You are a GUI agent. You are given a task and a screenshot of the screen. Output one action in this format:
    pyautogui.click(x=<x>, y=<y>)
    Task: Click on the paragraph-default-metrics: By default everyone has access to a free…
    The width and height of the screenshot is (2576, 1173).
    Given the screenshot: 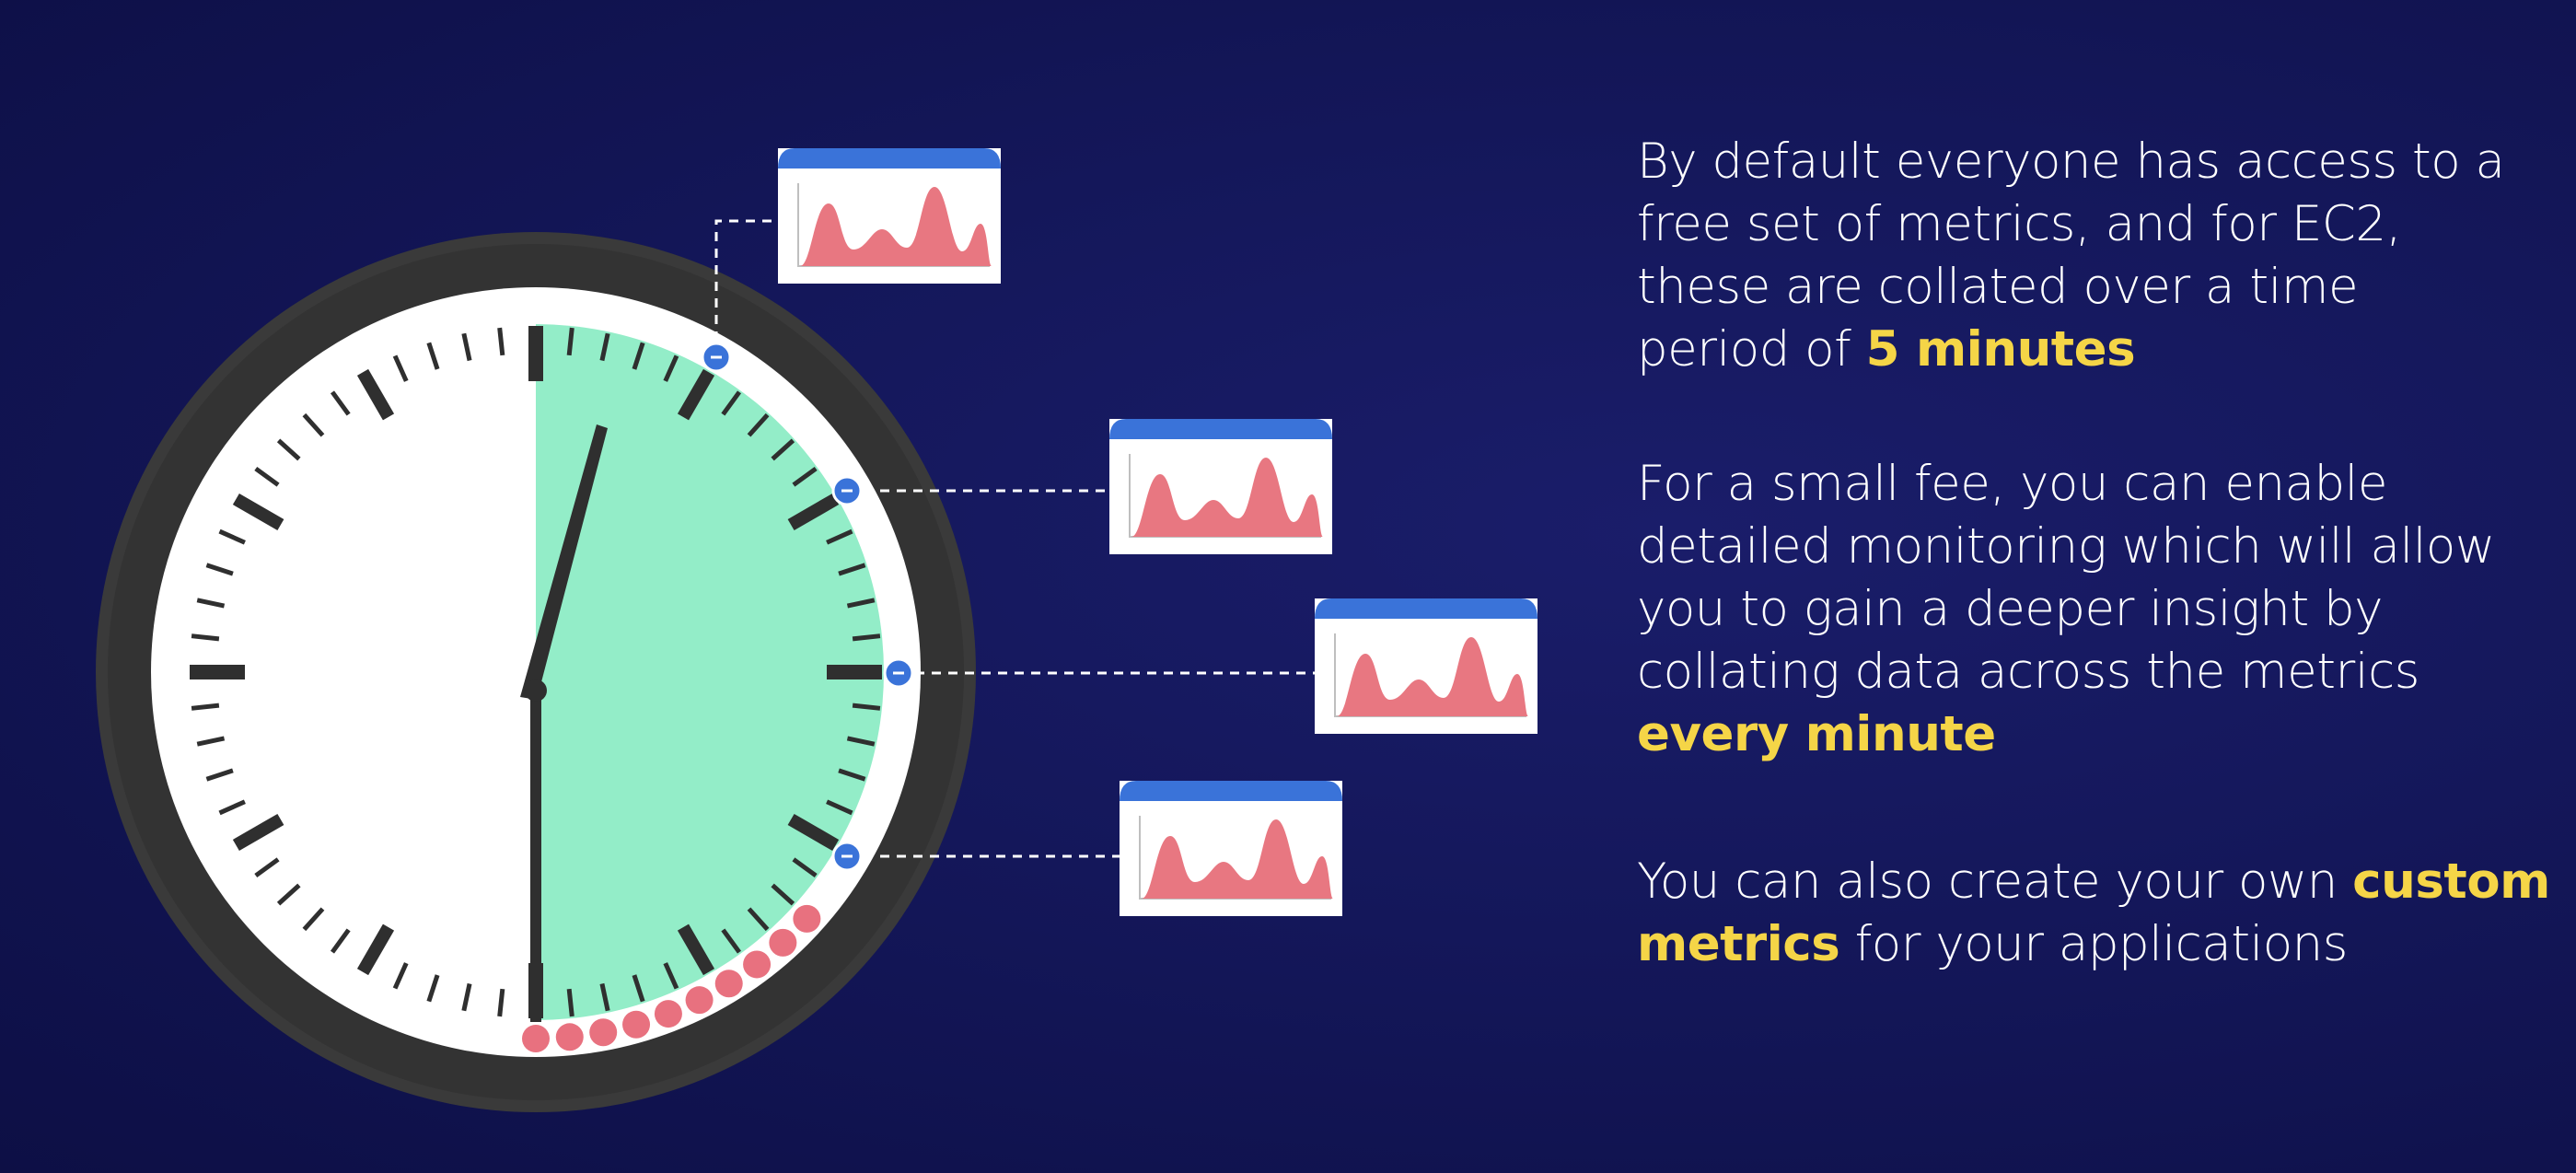 What is the action you would take?
    pyautogui.click(x=2088, y=256)
    